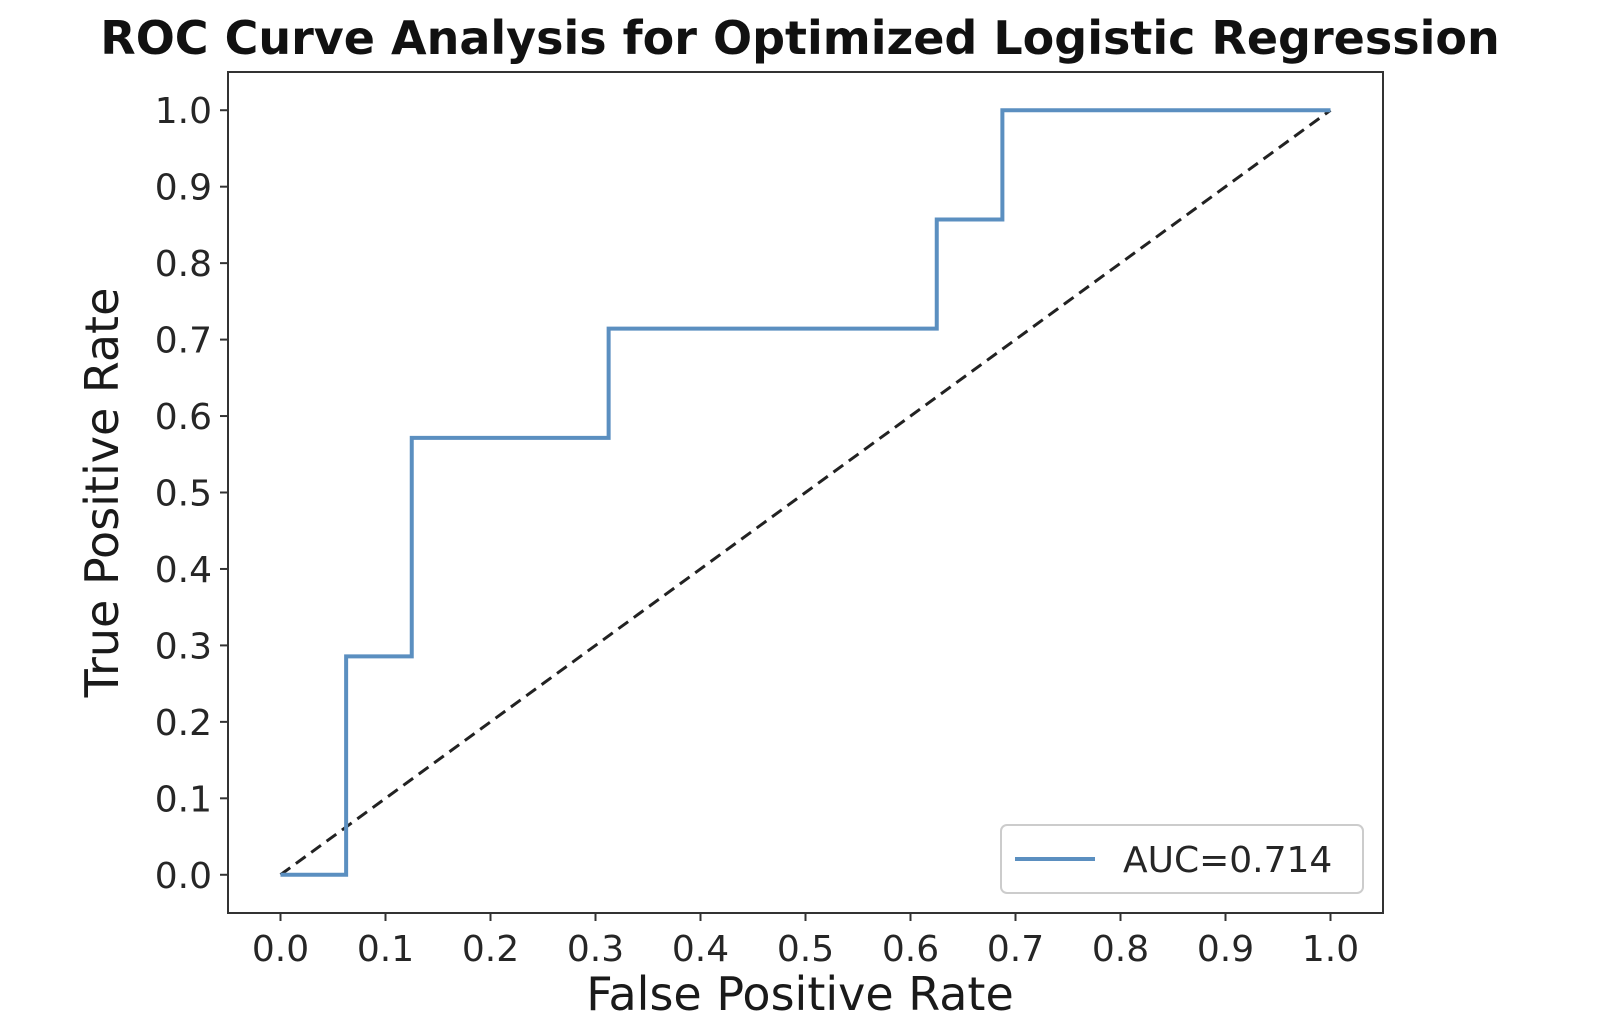 The image size is (1618, 1016). What do you see at coordinates (910, 949) in the screenshot?
I see `x-tick-label: 0.6` at bounding box center [910, 949].